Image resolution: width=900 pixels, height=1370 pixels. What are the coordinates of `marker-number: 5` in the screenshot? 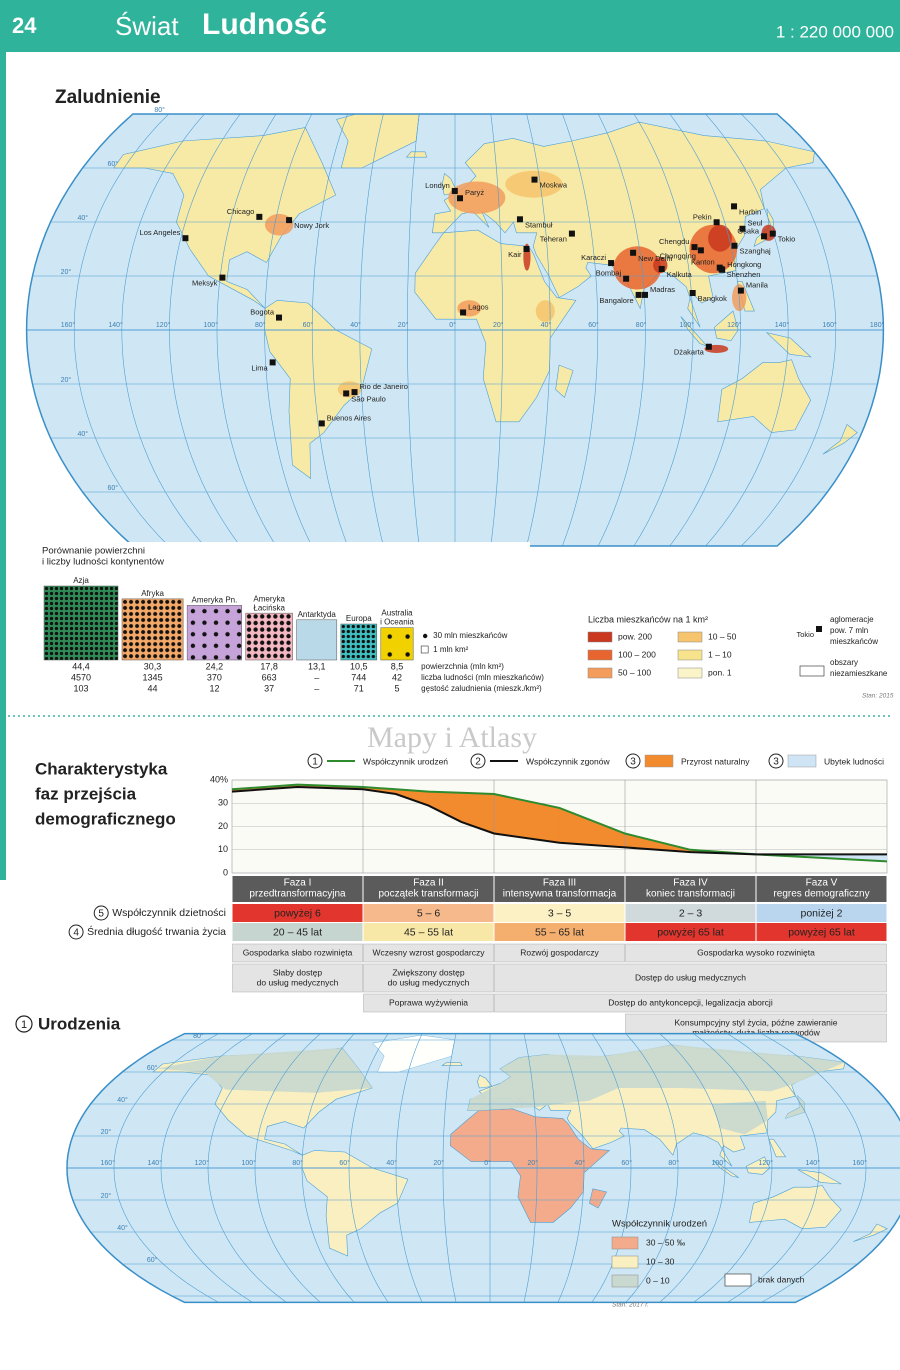 It's located at (101, 914).